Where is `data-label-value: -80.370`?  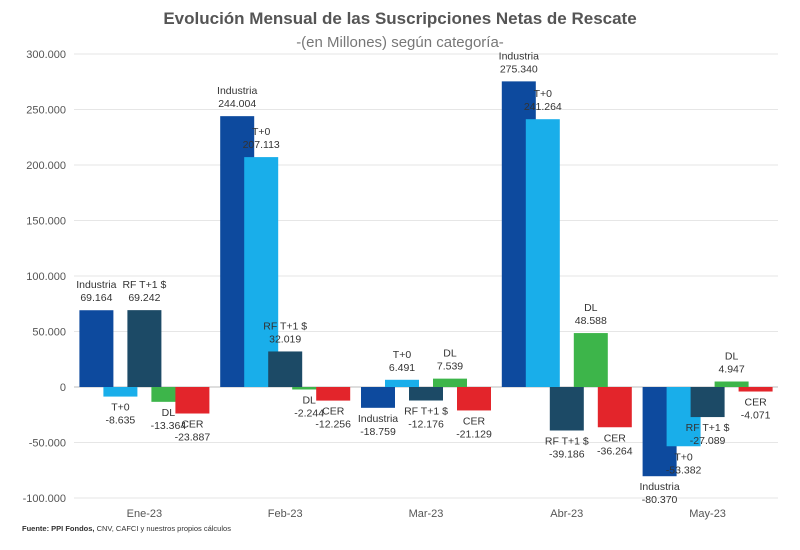 data-label-value: -80.370 is located at coordinates (660, 500).